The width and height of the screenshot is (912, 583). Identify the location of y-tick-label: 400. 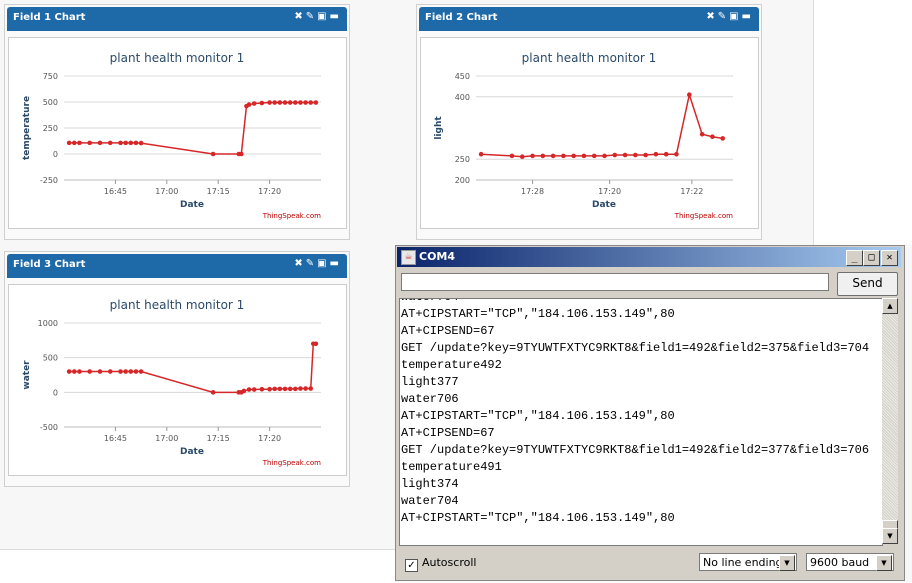
(462, 97).